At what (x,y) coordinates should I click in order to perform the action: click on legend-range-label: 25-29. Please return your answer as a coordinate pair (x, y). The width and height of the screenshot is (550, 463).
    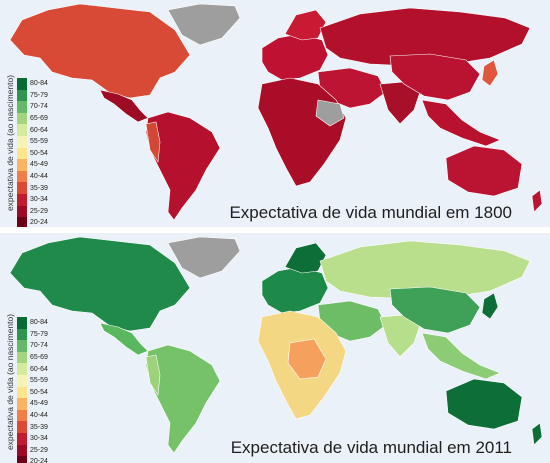
    Looking at the image, I should click on (39, 211).